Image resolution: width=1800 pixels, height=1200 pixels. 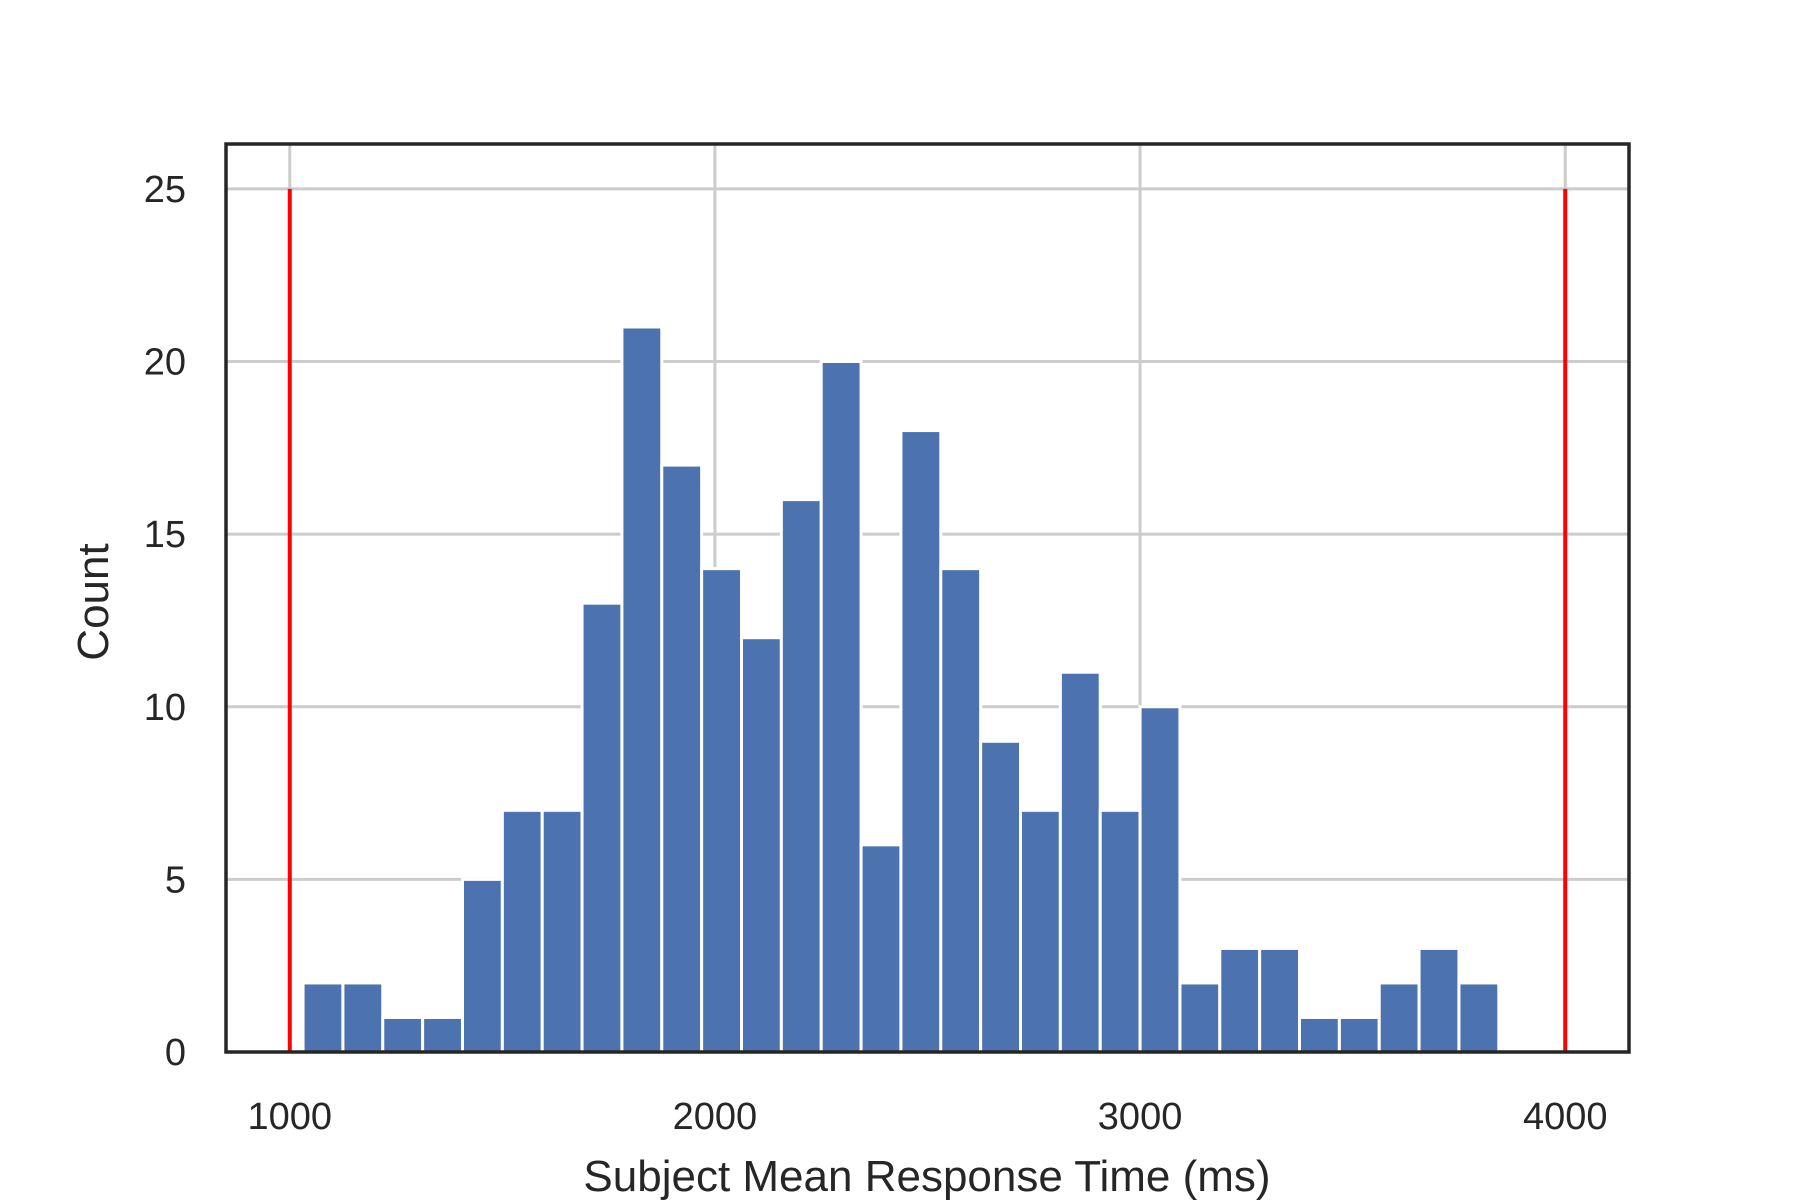 What do you see at coordinates (165, 190) in the screenshot?
I see `y-tick-label: 25` at bounding box center [165, 190].